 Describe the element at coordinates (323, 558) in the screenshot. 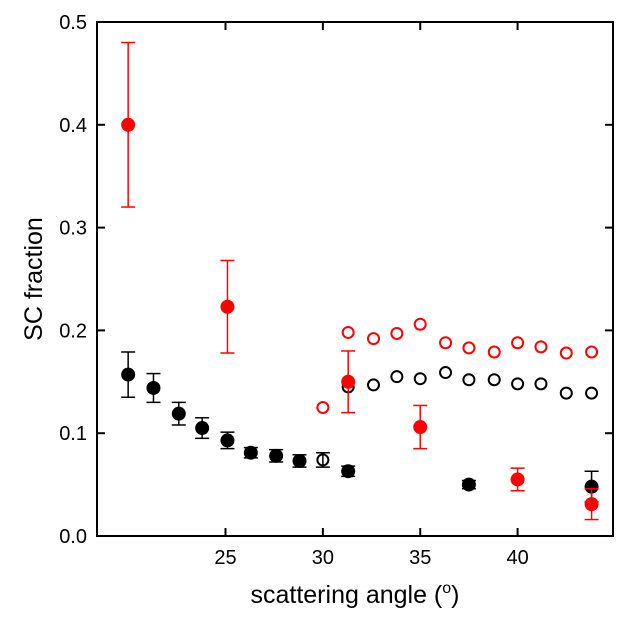

I see `x-tick-label: 30` at that location.